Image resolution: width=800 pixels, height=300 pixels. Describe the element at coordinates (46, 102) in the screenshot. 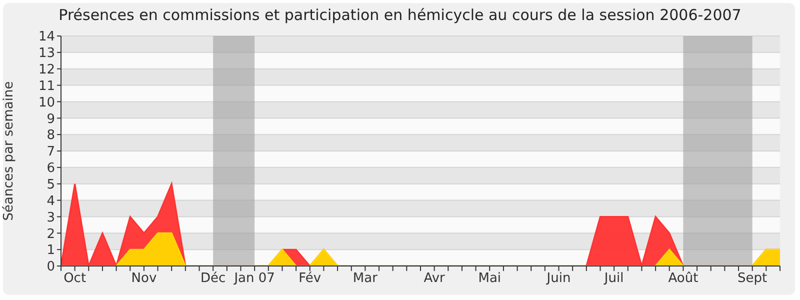

I see `y-tick-label: 10` at that location.